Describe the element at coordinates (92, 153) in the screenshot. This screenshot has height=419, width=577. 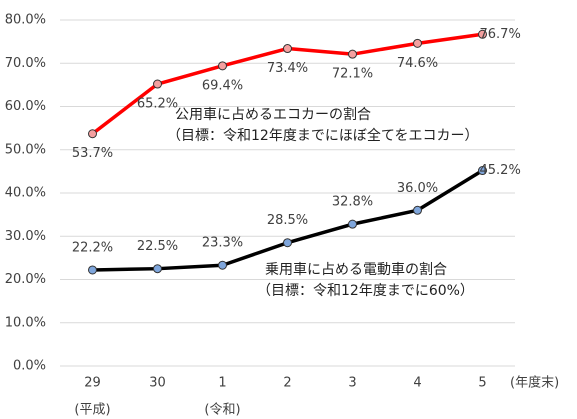
I see `data-label: 53.7%` at that location.